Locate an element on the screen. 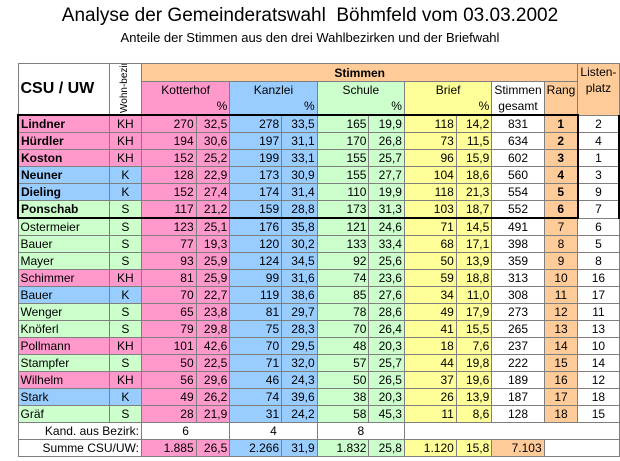  table-row: Knöferl S 79 29,8 75 28,3 70 26,4 41 15,5 265 13 13 is located at coordinates (318, 329).